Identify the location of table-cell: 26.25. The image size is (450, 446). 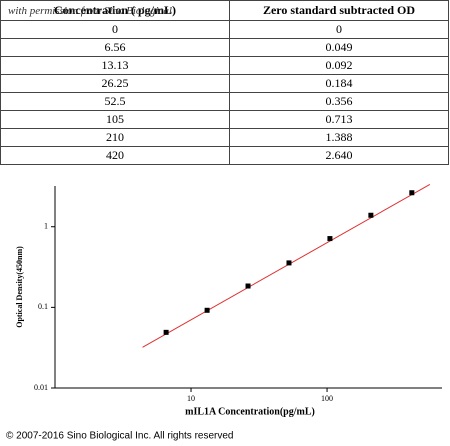
(115, 83).